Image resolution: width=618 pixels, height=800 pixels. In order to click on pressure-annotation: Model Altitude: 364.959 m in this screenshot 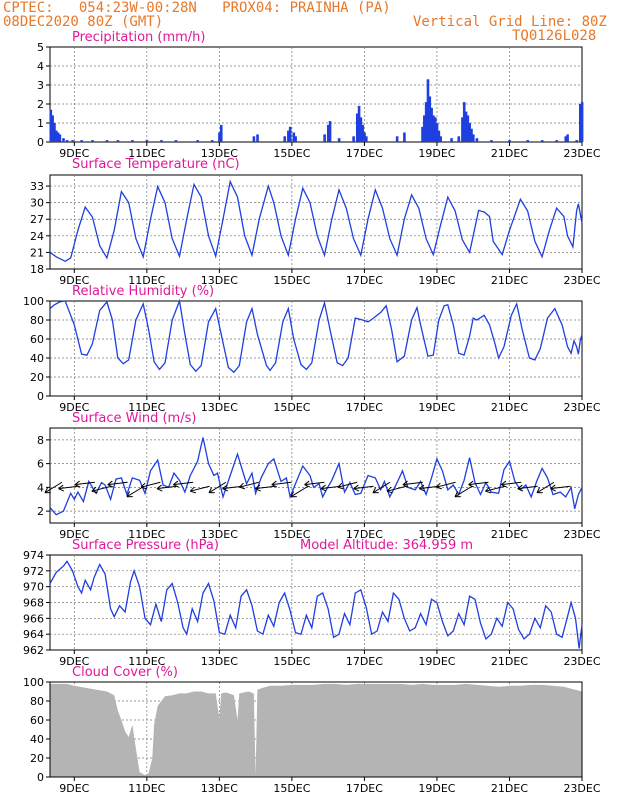, I will do `click(386, 545)`.